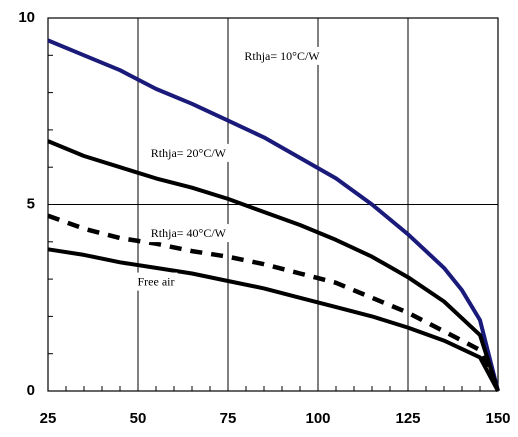 This screenshot has width=518, height=437. I want to click on series-label-3: Free air, so click(156, 282).